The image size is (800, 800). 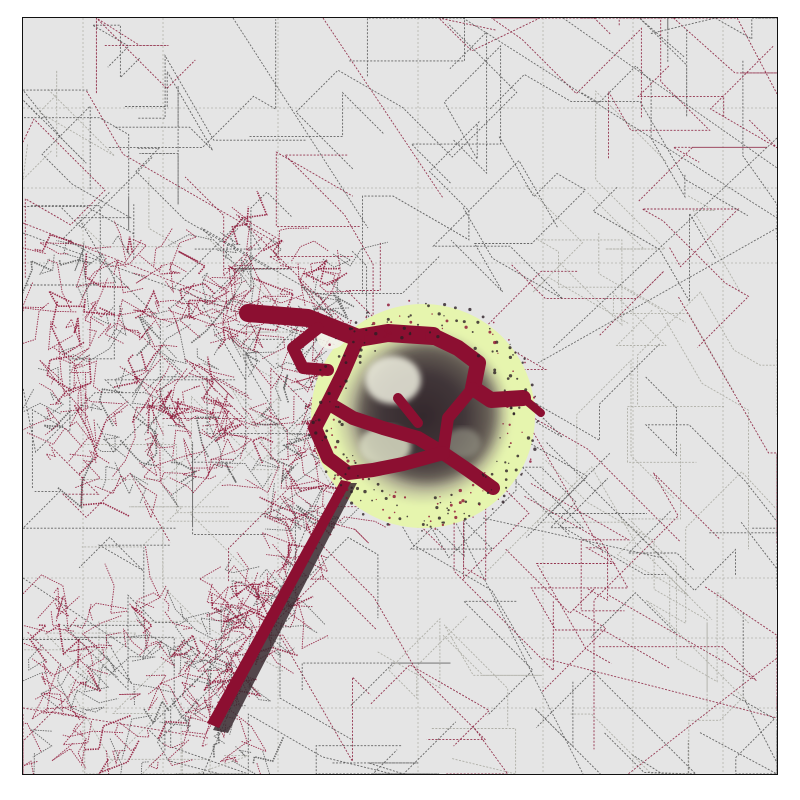 I want to click on diagonal-wedge, so click(x=282, y=606).